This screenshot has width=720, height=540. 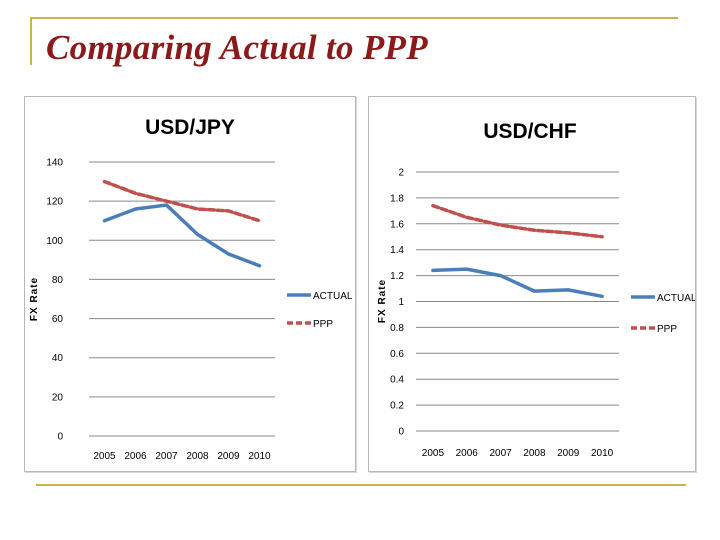 What do you see at coordinates (58, 280) in the screenshot?
I see `y-tick-label: 80` at bounding box center [58, 280].